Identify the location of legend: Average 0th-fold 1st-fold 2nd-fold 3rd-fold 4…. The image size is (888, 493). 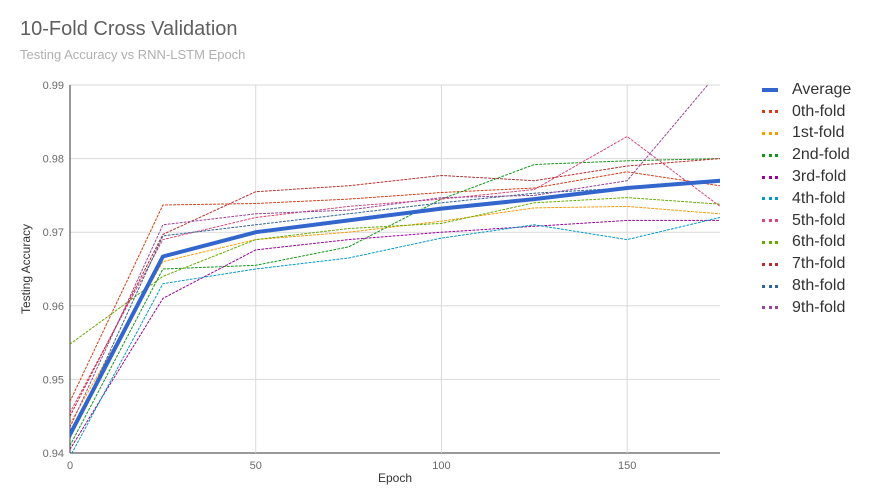
(806, 199).